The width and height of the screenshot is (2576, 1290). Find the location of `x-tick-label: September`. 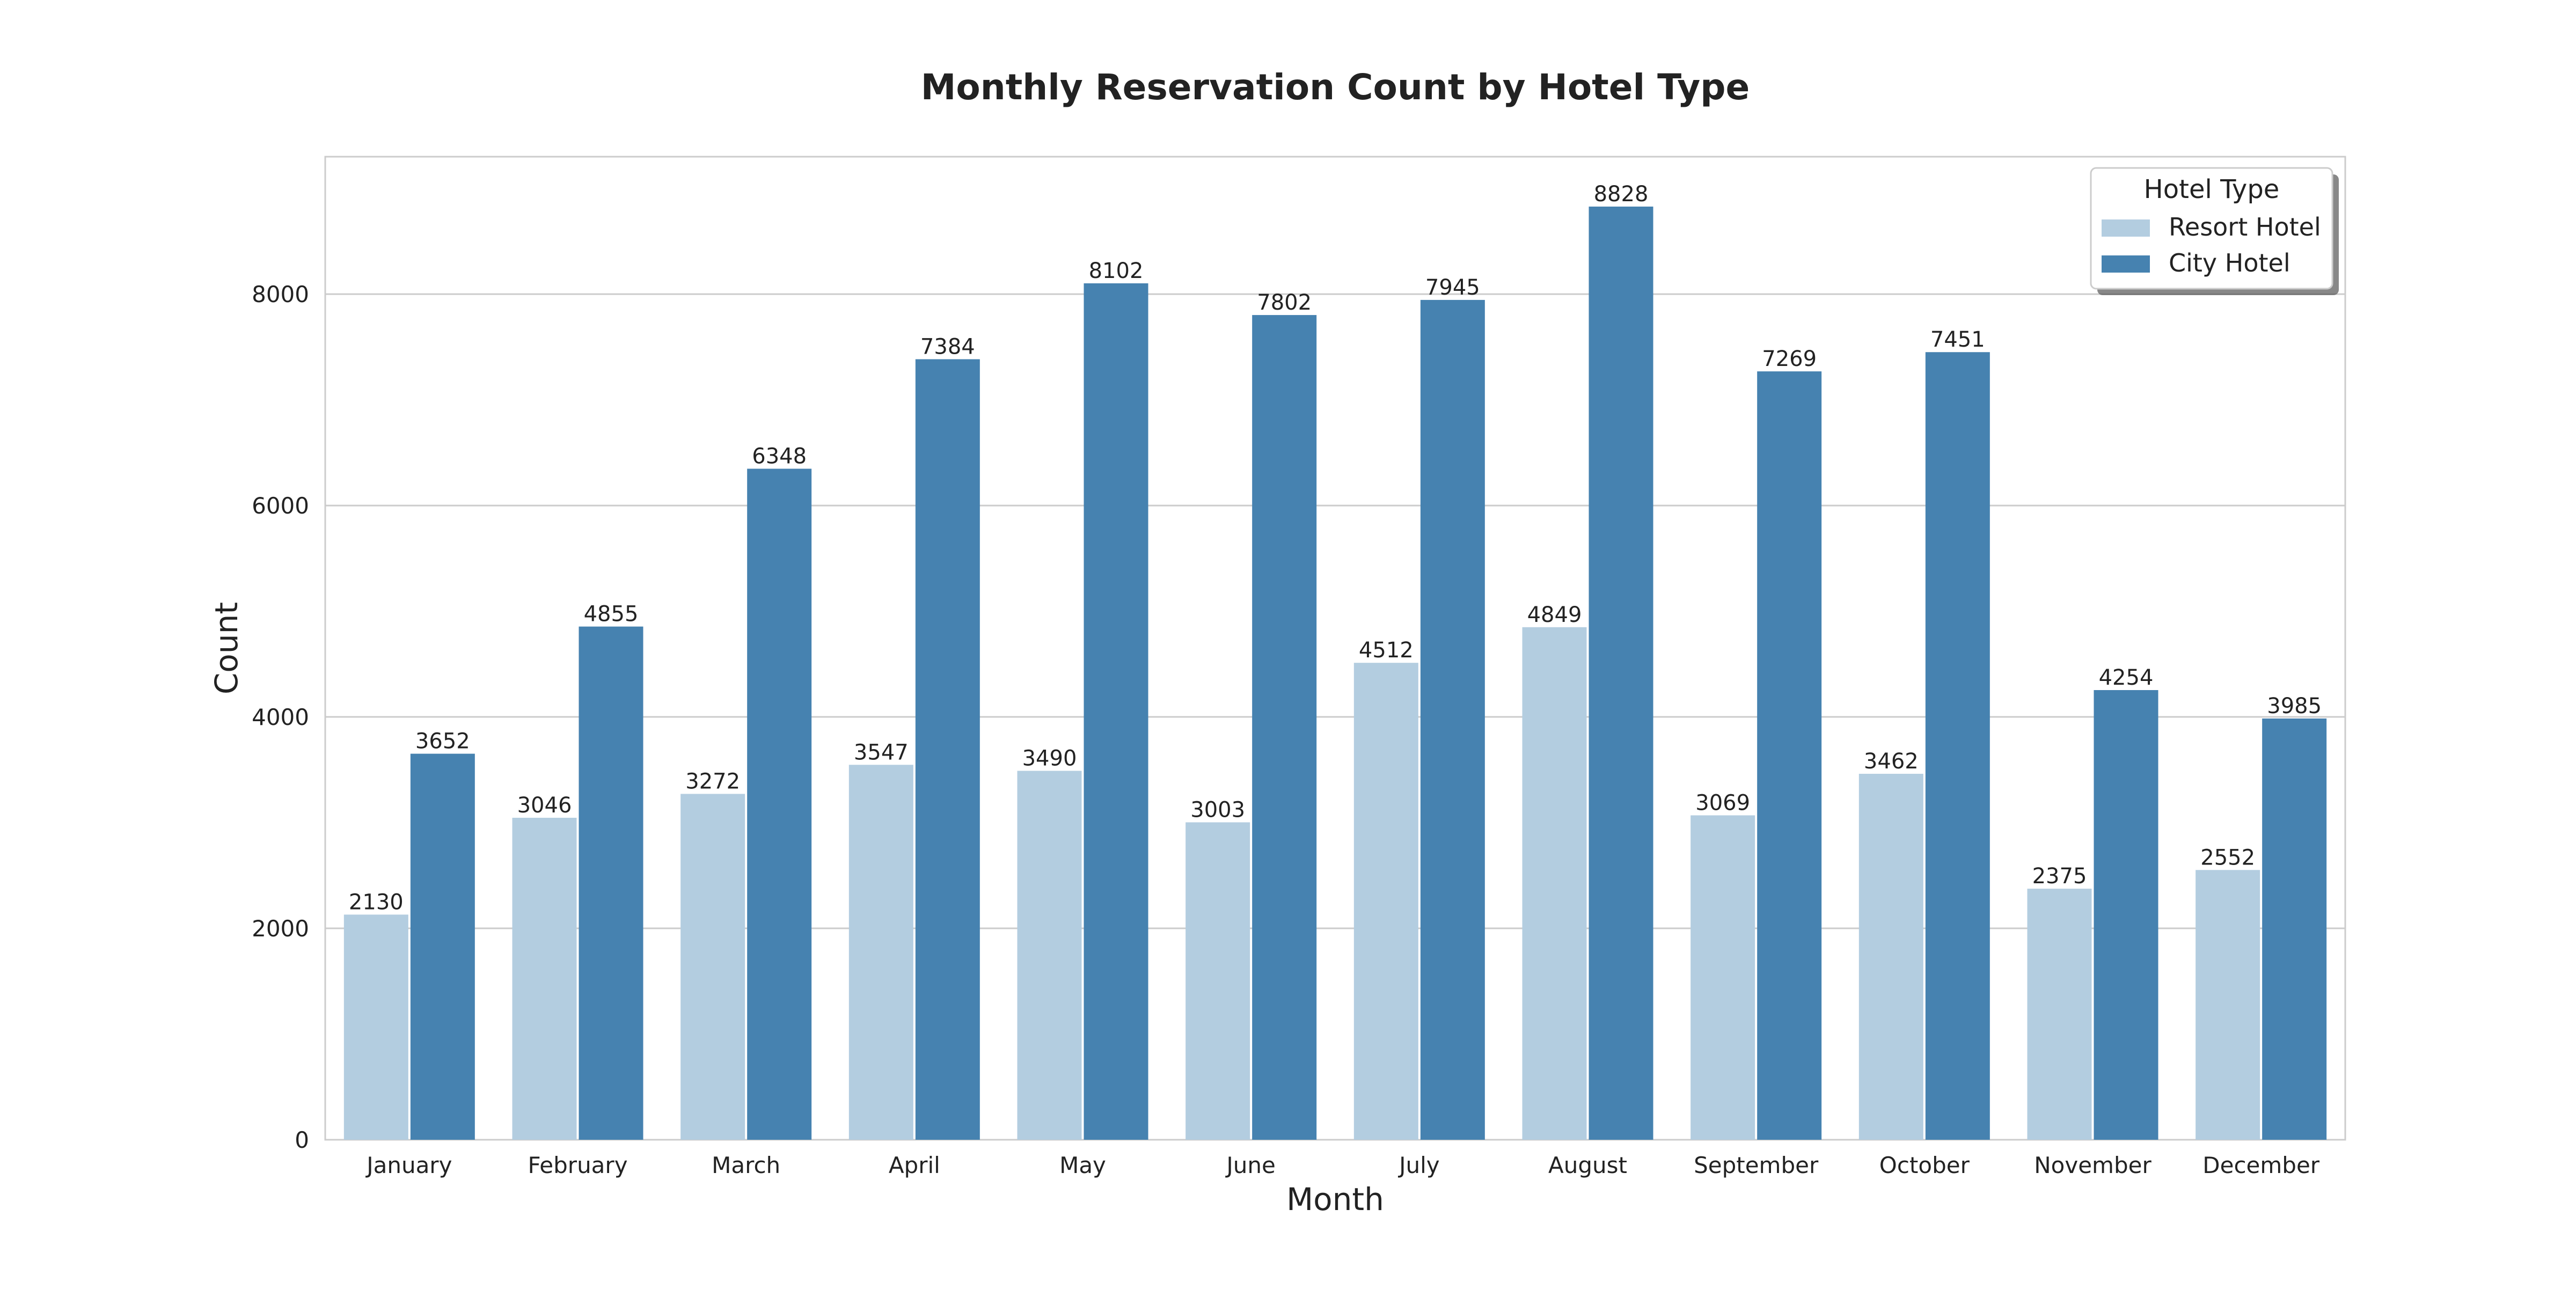

x-tick-label: September is located at coordinates (1756, 1165).